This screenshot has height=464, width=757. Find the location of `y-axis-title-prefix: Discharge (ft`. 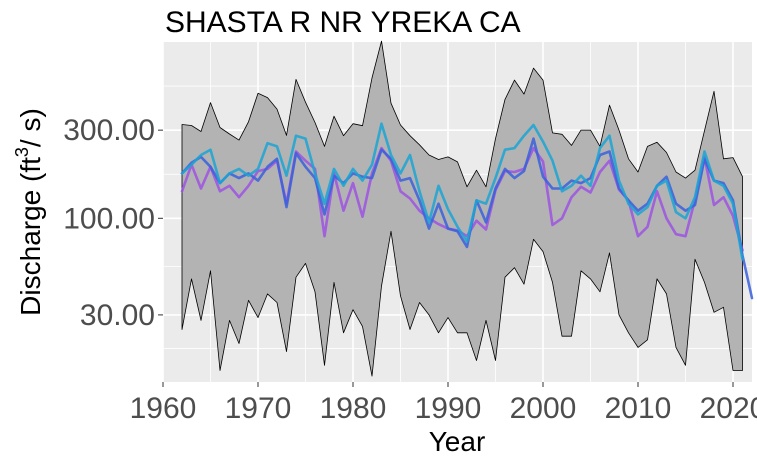

y-axis-title-prefix: Discharge (ft is located at coordinates (30, 236).